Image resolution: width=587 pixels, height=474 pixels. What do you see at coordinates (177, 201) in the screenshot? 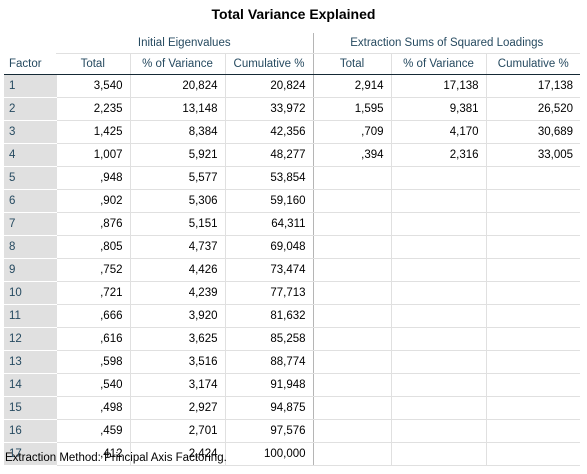
I see `cell-initial-pct-variance: 5,306` at bounding box center [177, 201].